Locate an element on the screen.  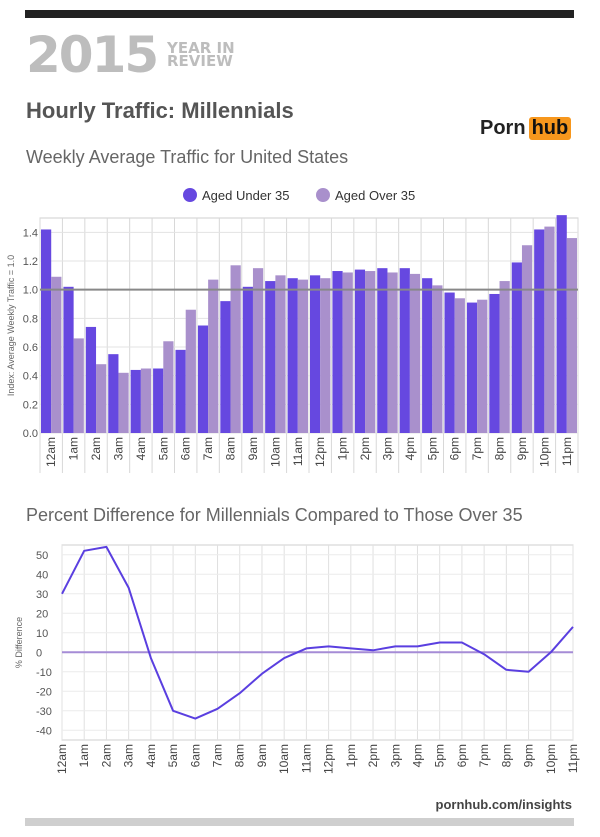
year-label-line1: YEAR IN is located at coordinates (201, 48).